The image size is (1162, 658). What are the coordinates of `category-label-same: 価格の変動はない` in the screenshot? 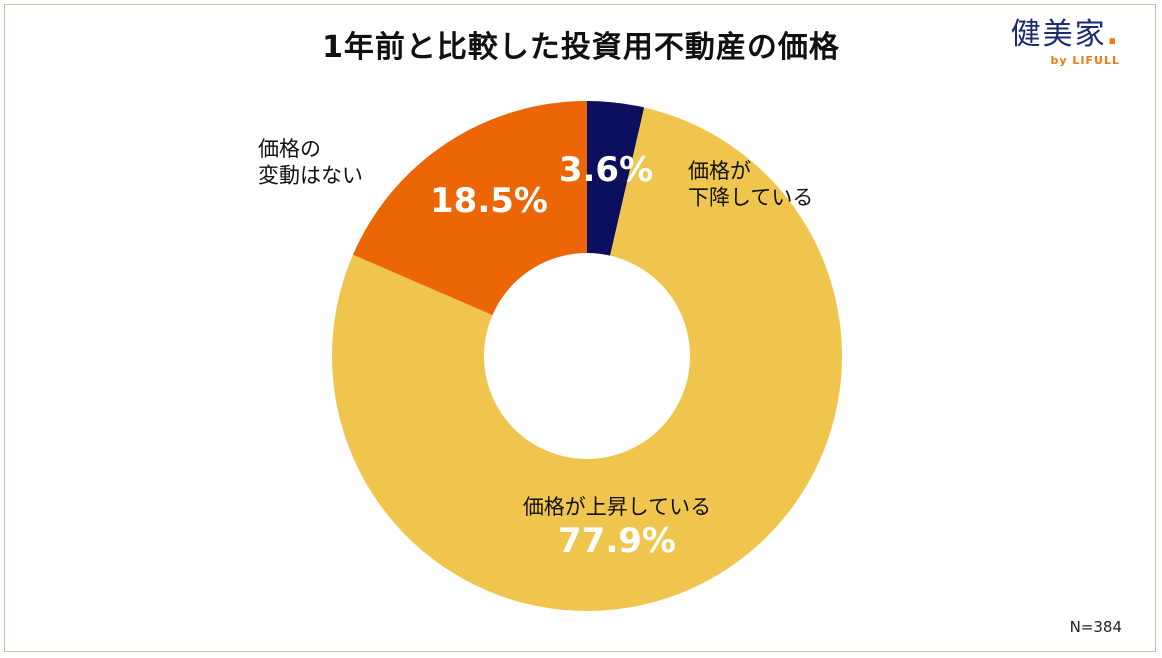 It's located at (310, 162).